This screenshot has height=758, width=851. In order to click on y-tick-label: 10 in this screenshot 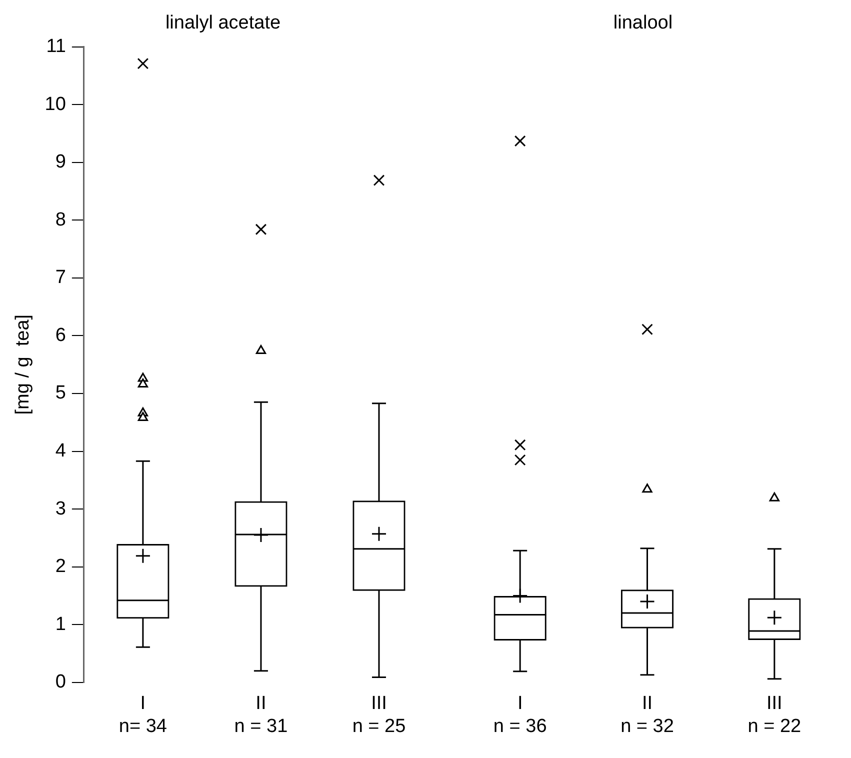, I will do `click(55, 104)`.